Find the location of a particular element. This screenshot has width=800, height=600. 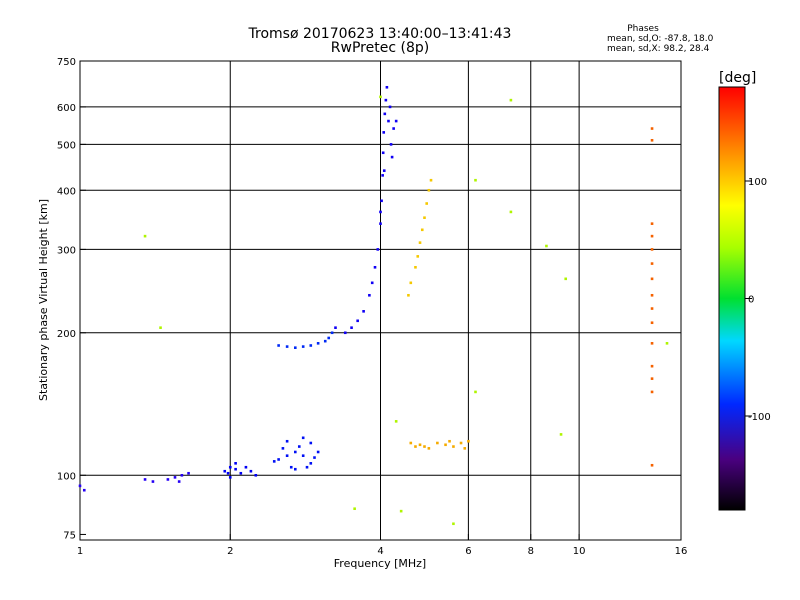

x-tick-label-6: 6 is located at coordinates (468, 551).